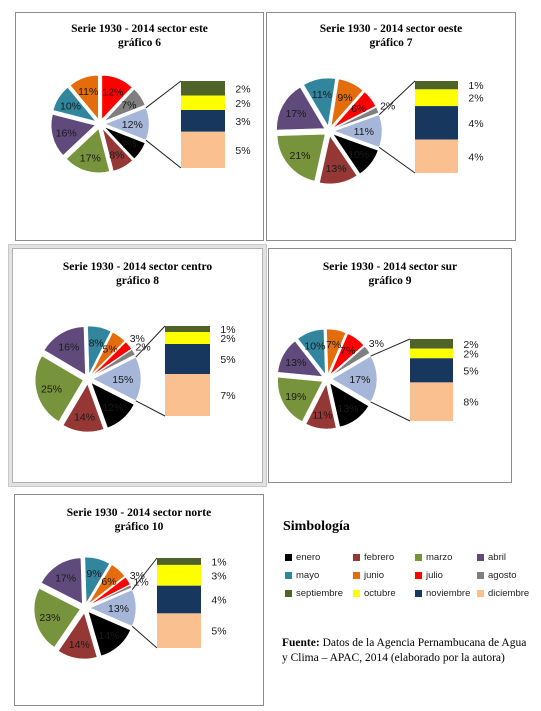  I want to click on data-label-pie-slice-mayo-norte: 9%, so click(93, 574).